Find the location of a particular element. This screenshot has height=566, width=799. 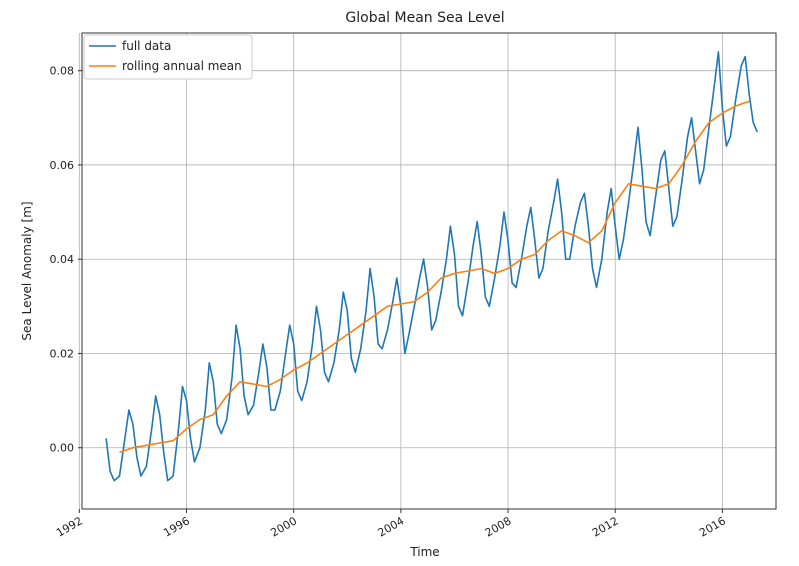

y-axis: 0.00 0.02 0.04 0.06 0.08 is located at coordinates (66, 260).